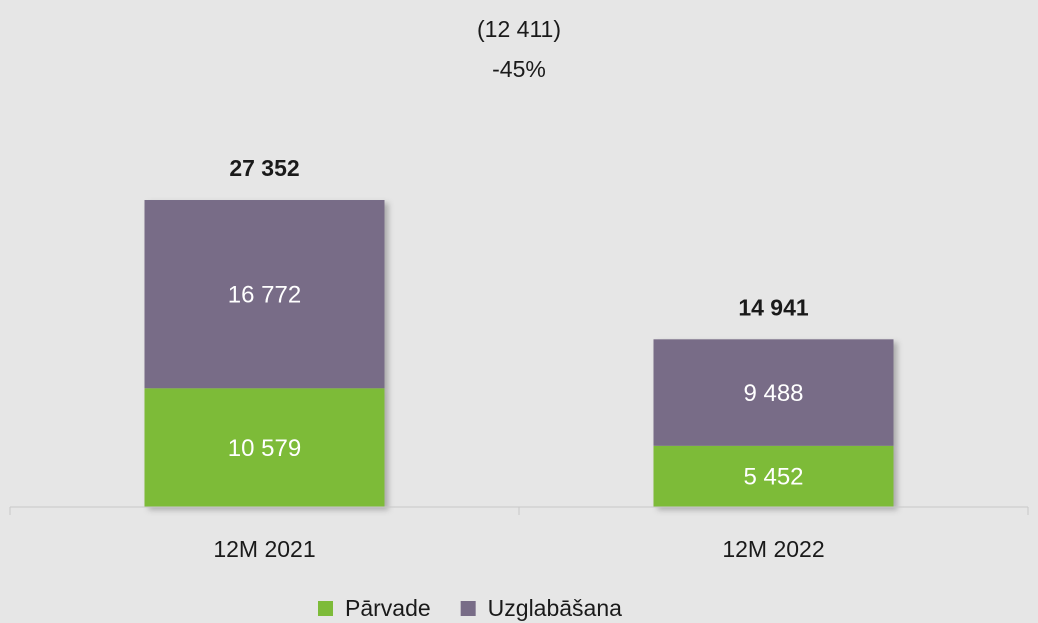 The height and width of the screenshot is (623, 1038). I want to click on total-label: 27 352, so click(264, 168).